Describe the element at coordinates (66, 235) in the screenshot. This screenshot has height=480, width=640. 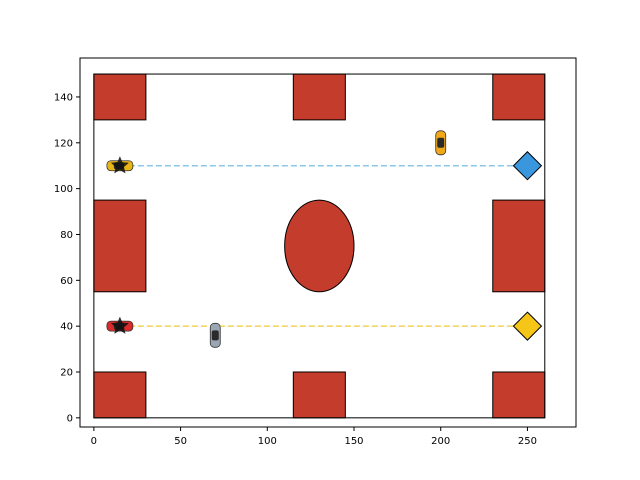
I see `y-tick-label: 80` at that location.